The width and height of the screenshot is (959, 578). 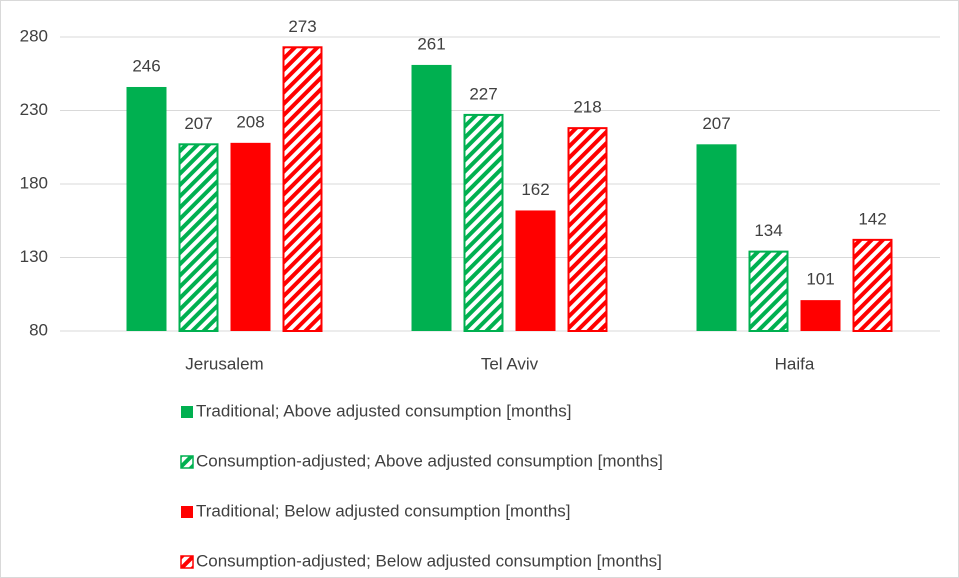 I want to click on x-tick-label: Jerusalem, so click(x=224, y=363).